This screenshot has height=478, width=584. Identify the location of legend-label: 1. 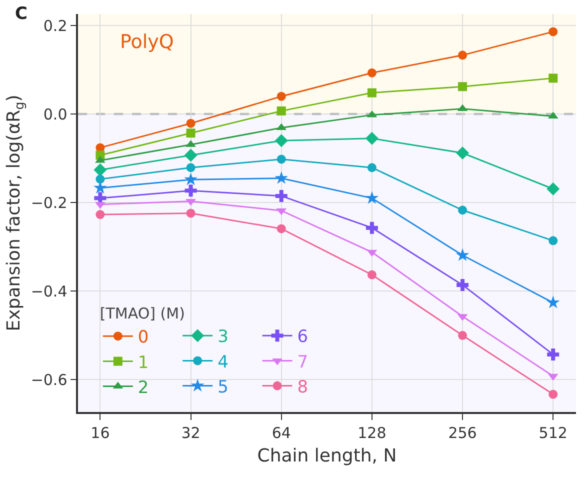
(143, 362).